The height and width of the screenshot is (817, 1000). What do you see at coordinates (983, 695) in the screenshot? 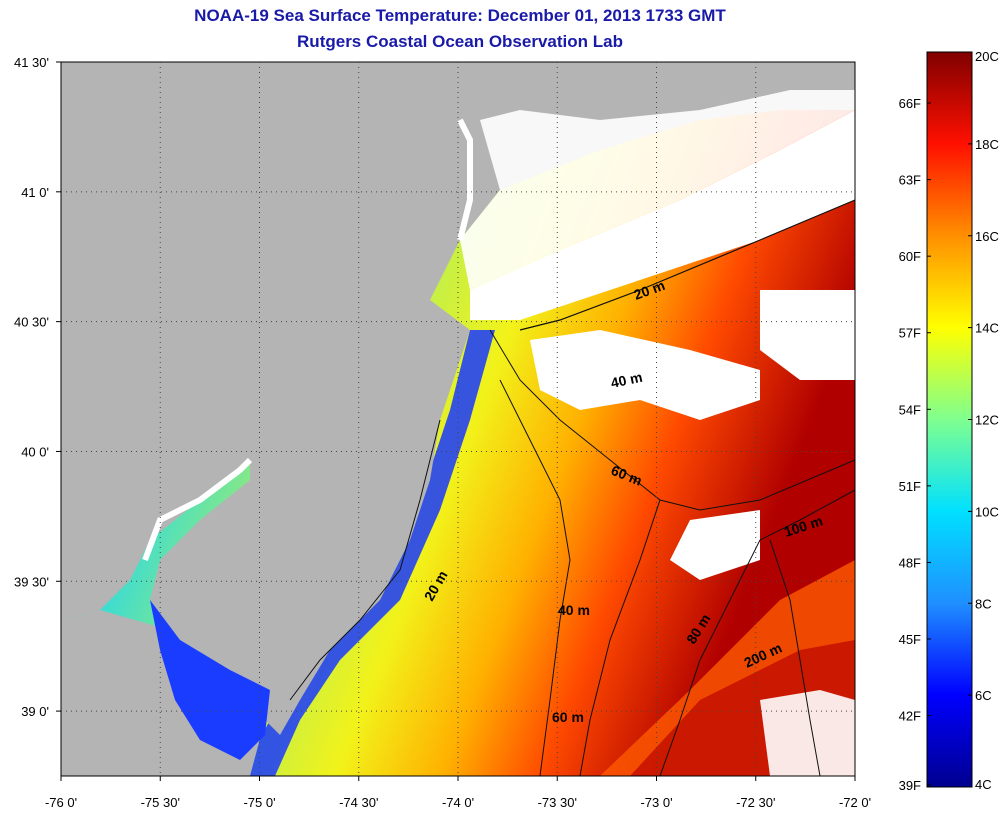
I see `celsius-label: 6C` at bounding box center [983, 695].